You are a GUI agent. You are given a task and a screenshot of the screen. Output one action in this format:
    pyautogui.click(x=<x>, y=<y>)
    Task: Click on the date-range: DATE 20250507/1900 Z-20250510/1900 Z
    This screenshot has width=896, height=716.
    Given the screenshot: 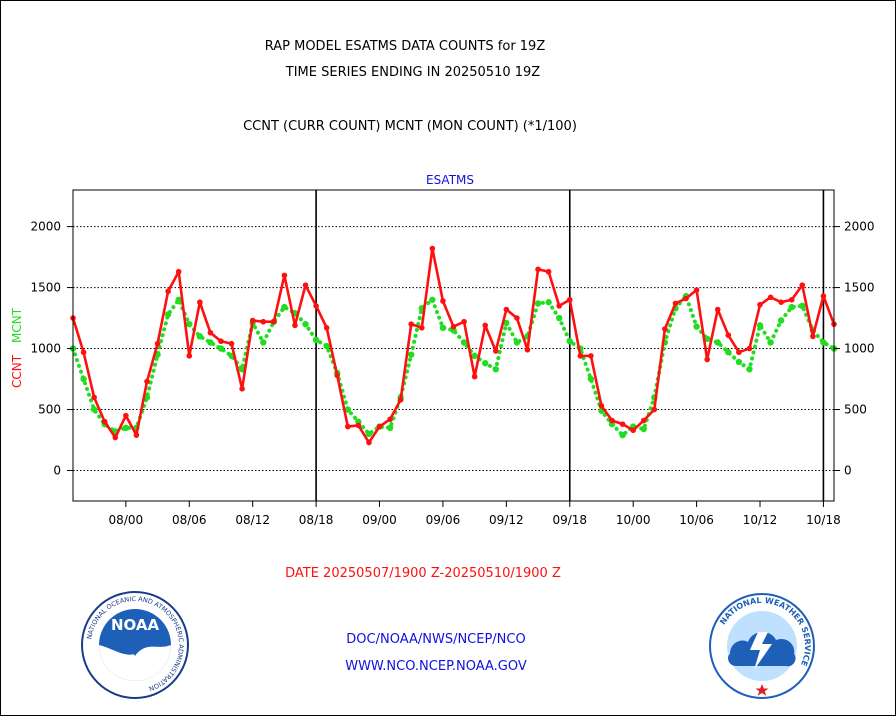 What is the action you would take?
    pyautogui.click(x=423, y=573)
    